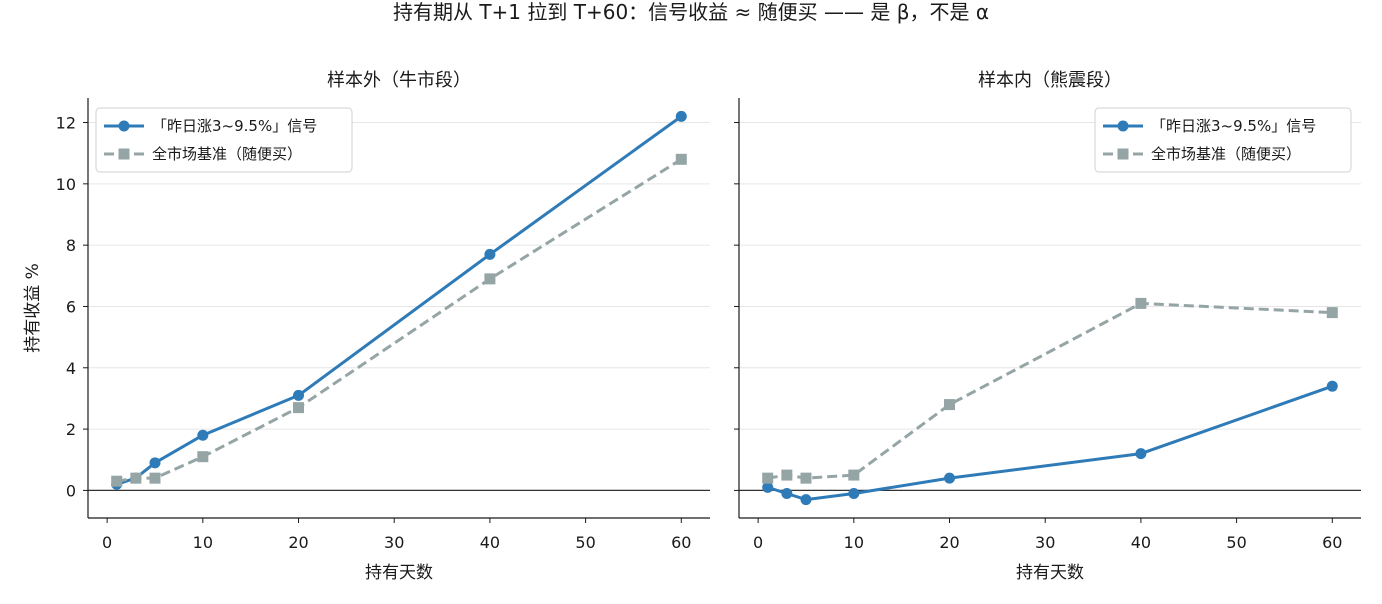 The height and width of the screenshot is (604, 1382). Describe the element at coordinates (71, 306) in the screenshot. I see `y-tick-label: 6` at that location.